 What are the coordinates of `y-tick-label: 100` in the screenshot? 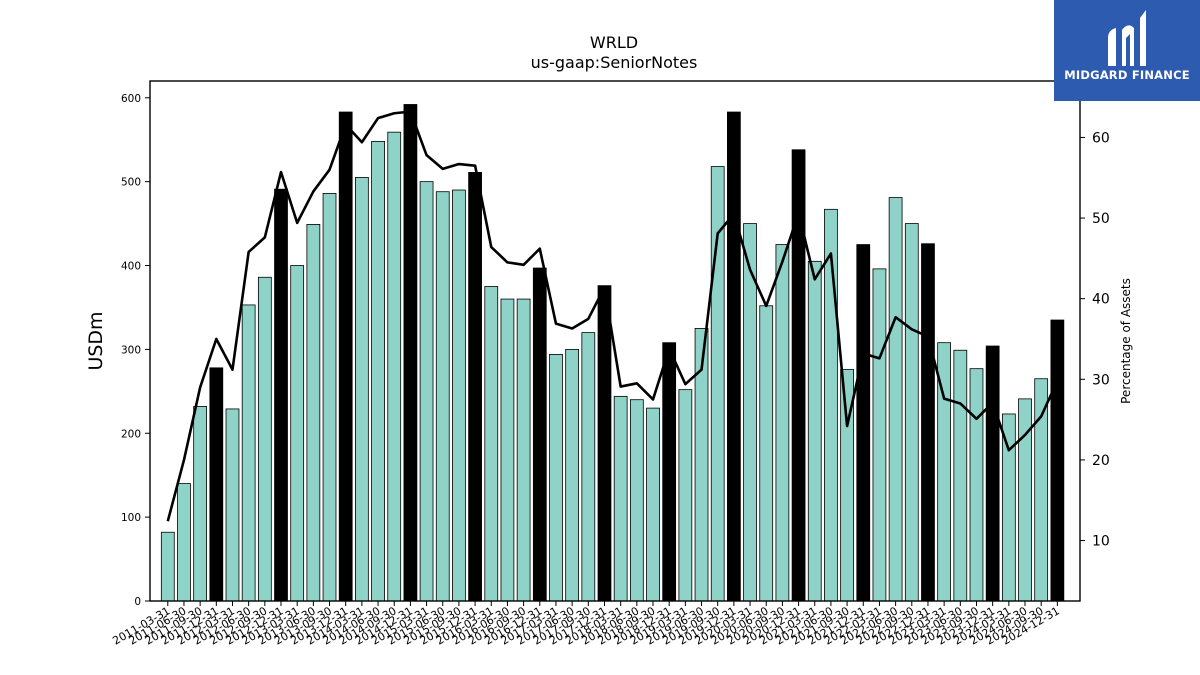 It's located at (131, 518).